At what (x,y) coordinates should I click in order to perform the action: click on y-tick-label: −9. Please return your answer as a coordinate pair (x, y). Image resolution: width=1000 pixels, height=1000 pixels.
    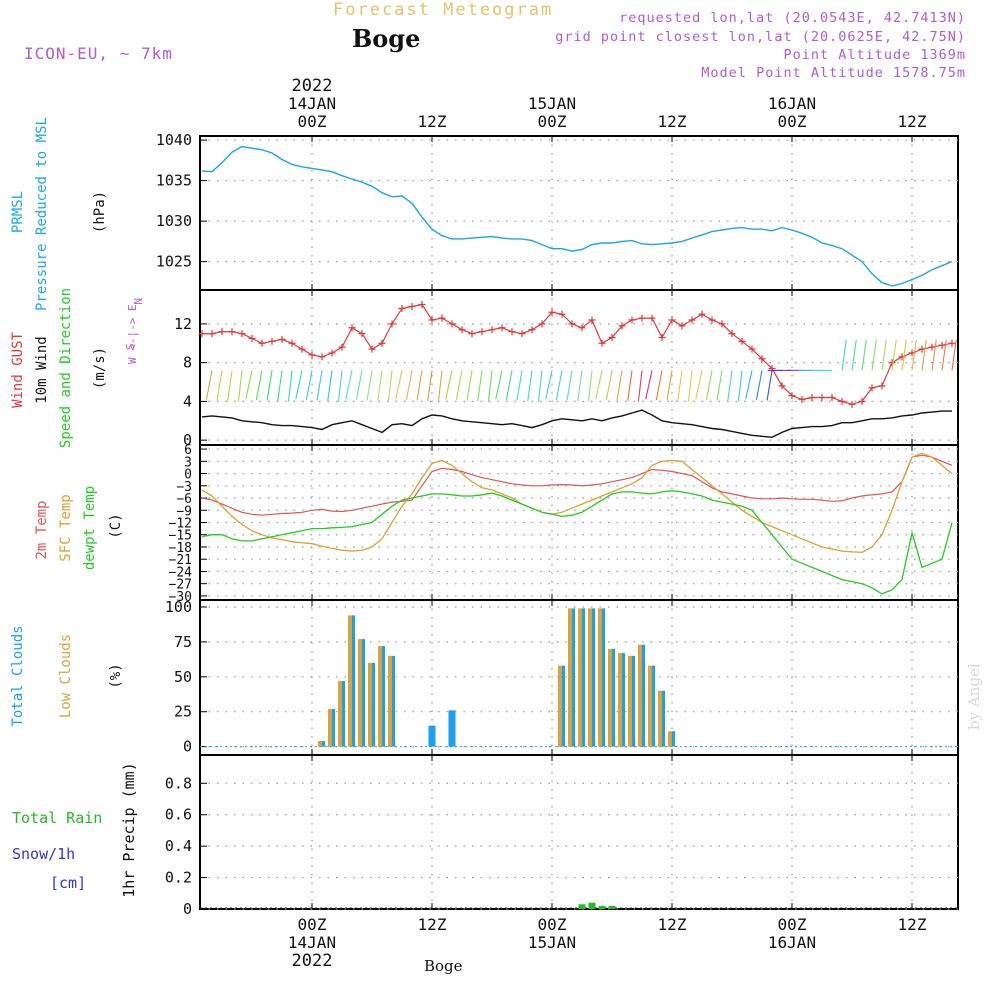
    Looking at the image, I should click on (184, 511).